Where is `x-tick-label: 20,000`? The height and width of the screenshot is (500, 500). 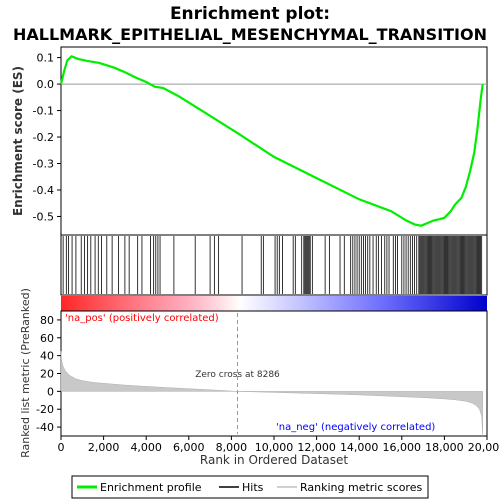 x-tick-label: 20,000 is located at coordinates (484, 447).